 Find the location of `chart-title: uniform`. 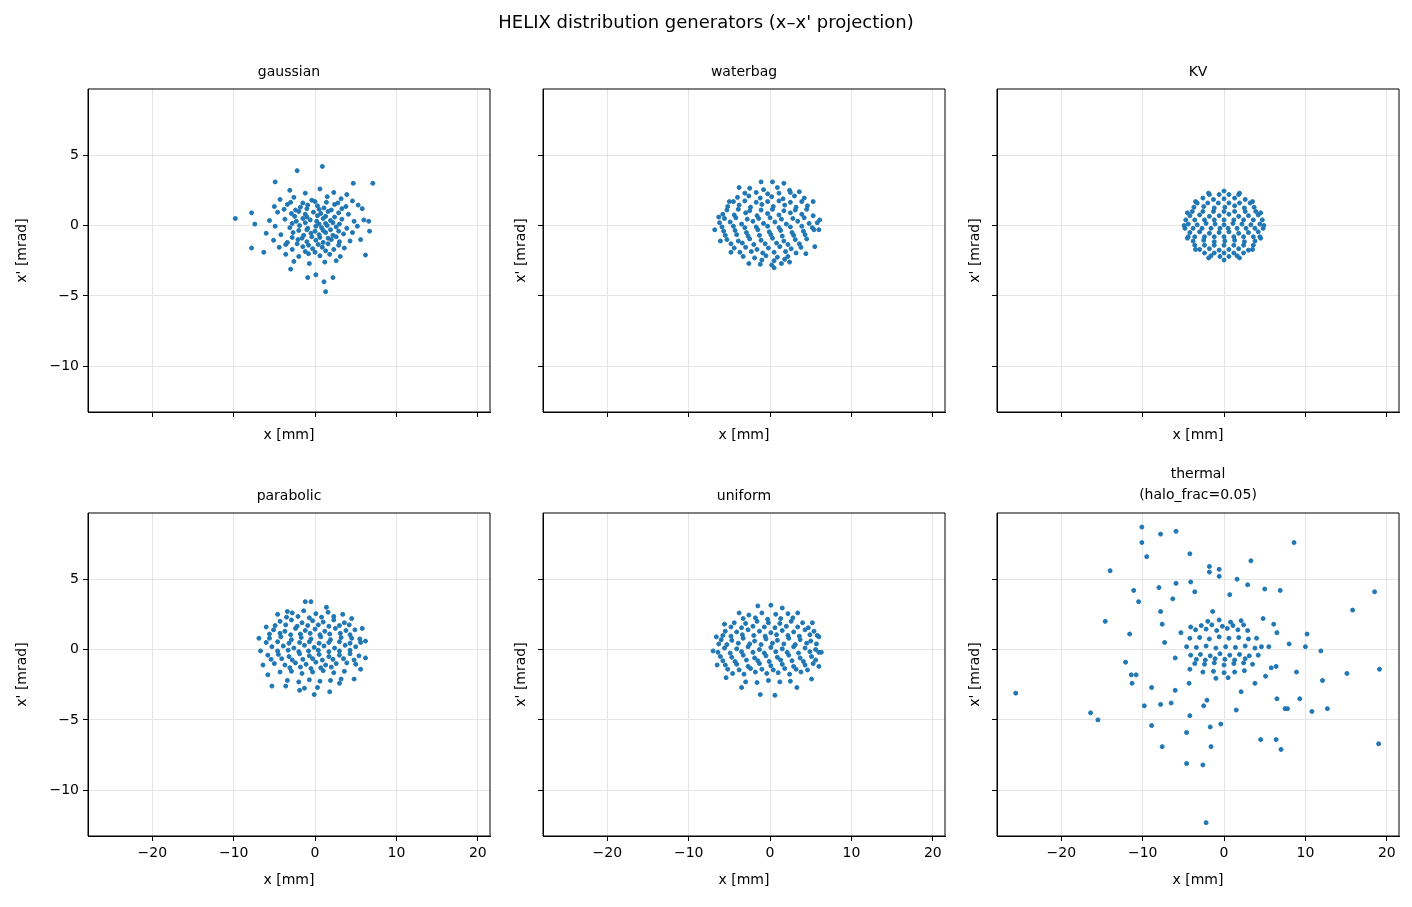

chart-title: uniform is located at coordinates (744, 494).